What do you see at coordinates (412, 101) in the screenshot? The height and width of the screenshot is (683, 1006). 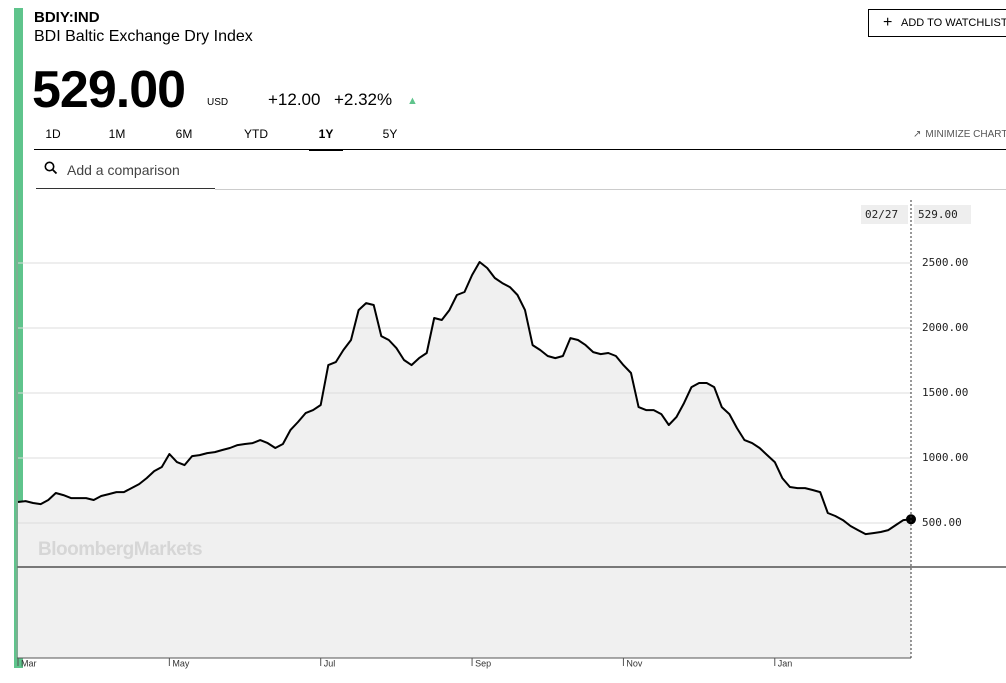 I see `up-arrow: ▲` at bounding box center [412, 101].